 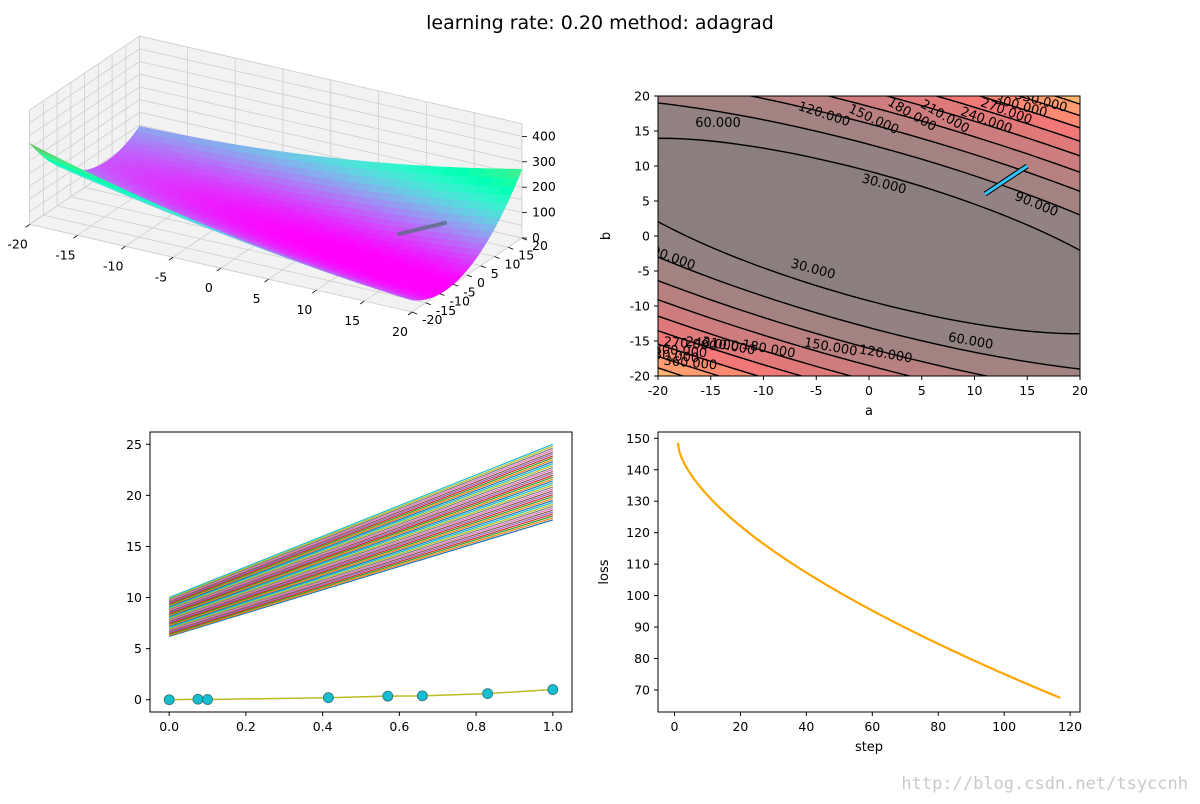 What do you see at coordinates (476, 726) in the screenshot?
I see `x-tick-label: 0.8` at bounding box center [476, 726].